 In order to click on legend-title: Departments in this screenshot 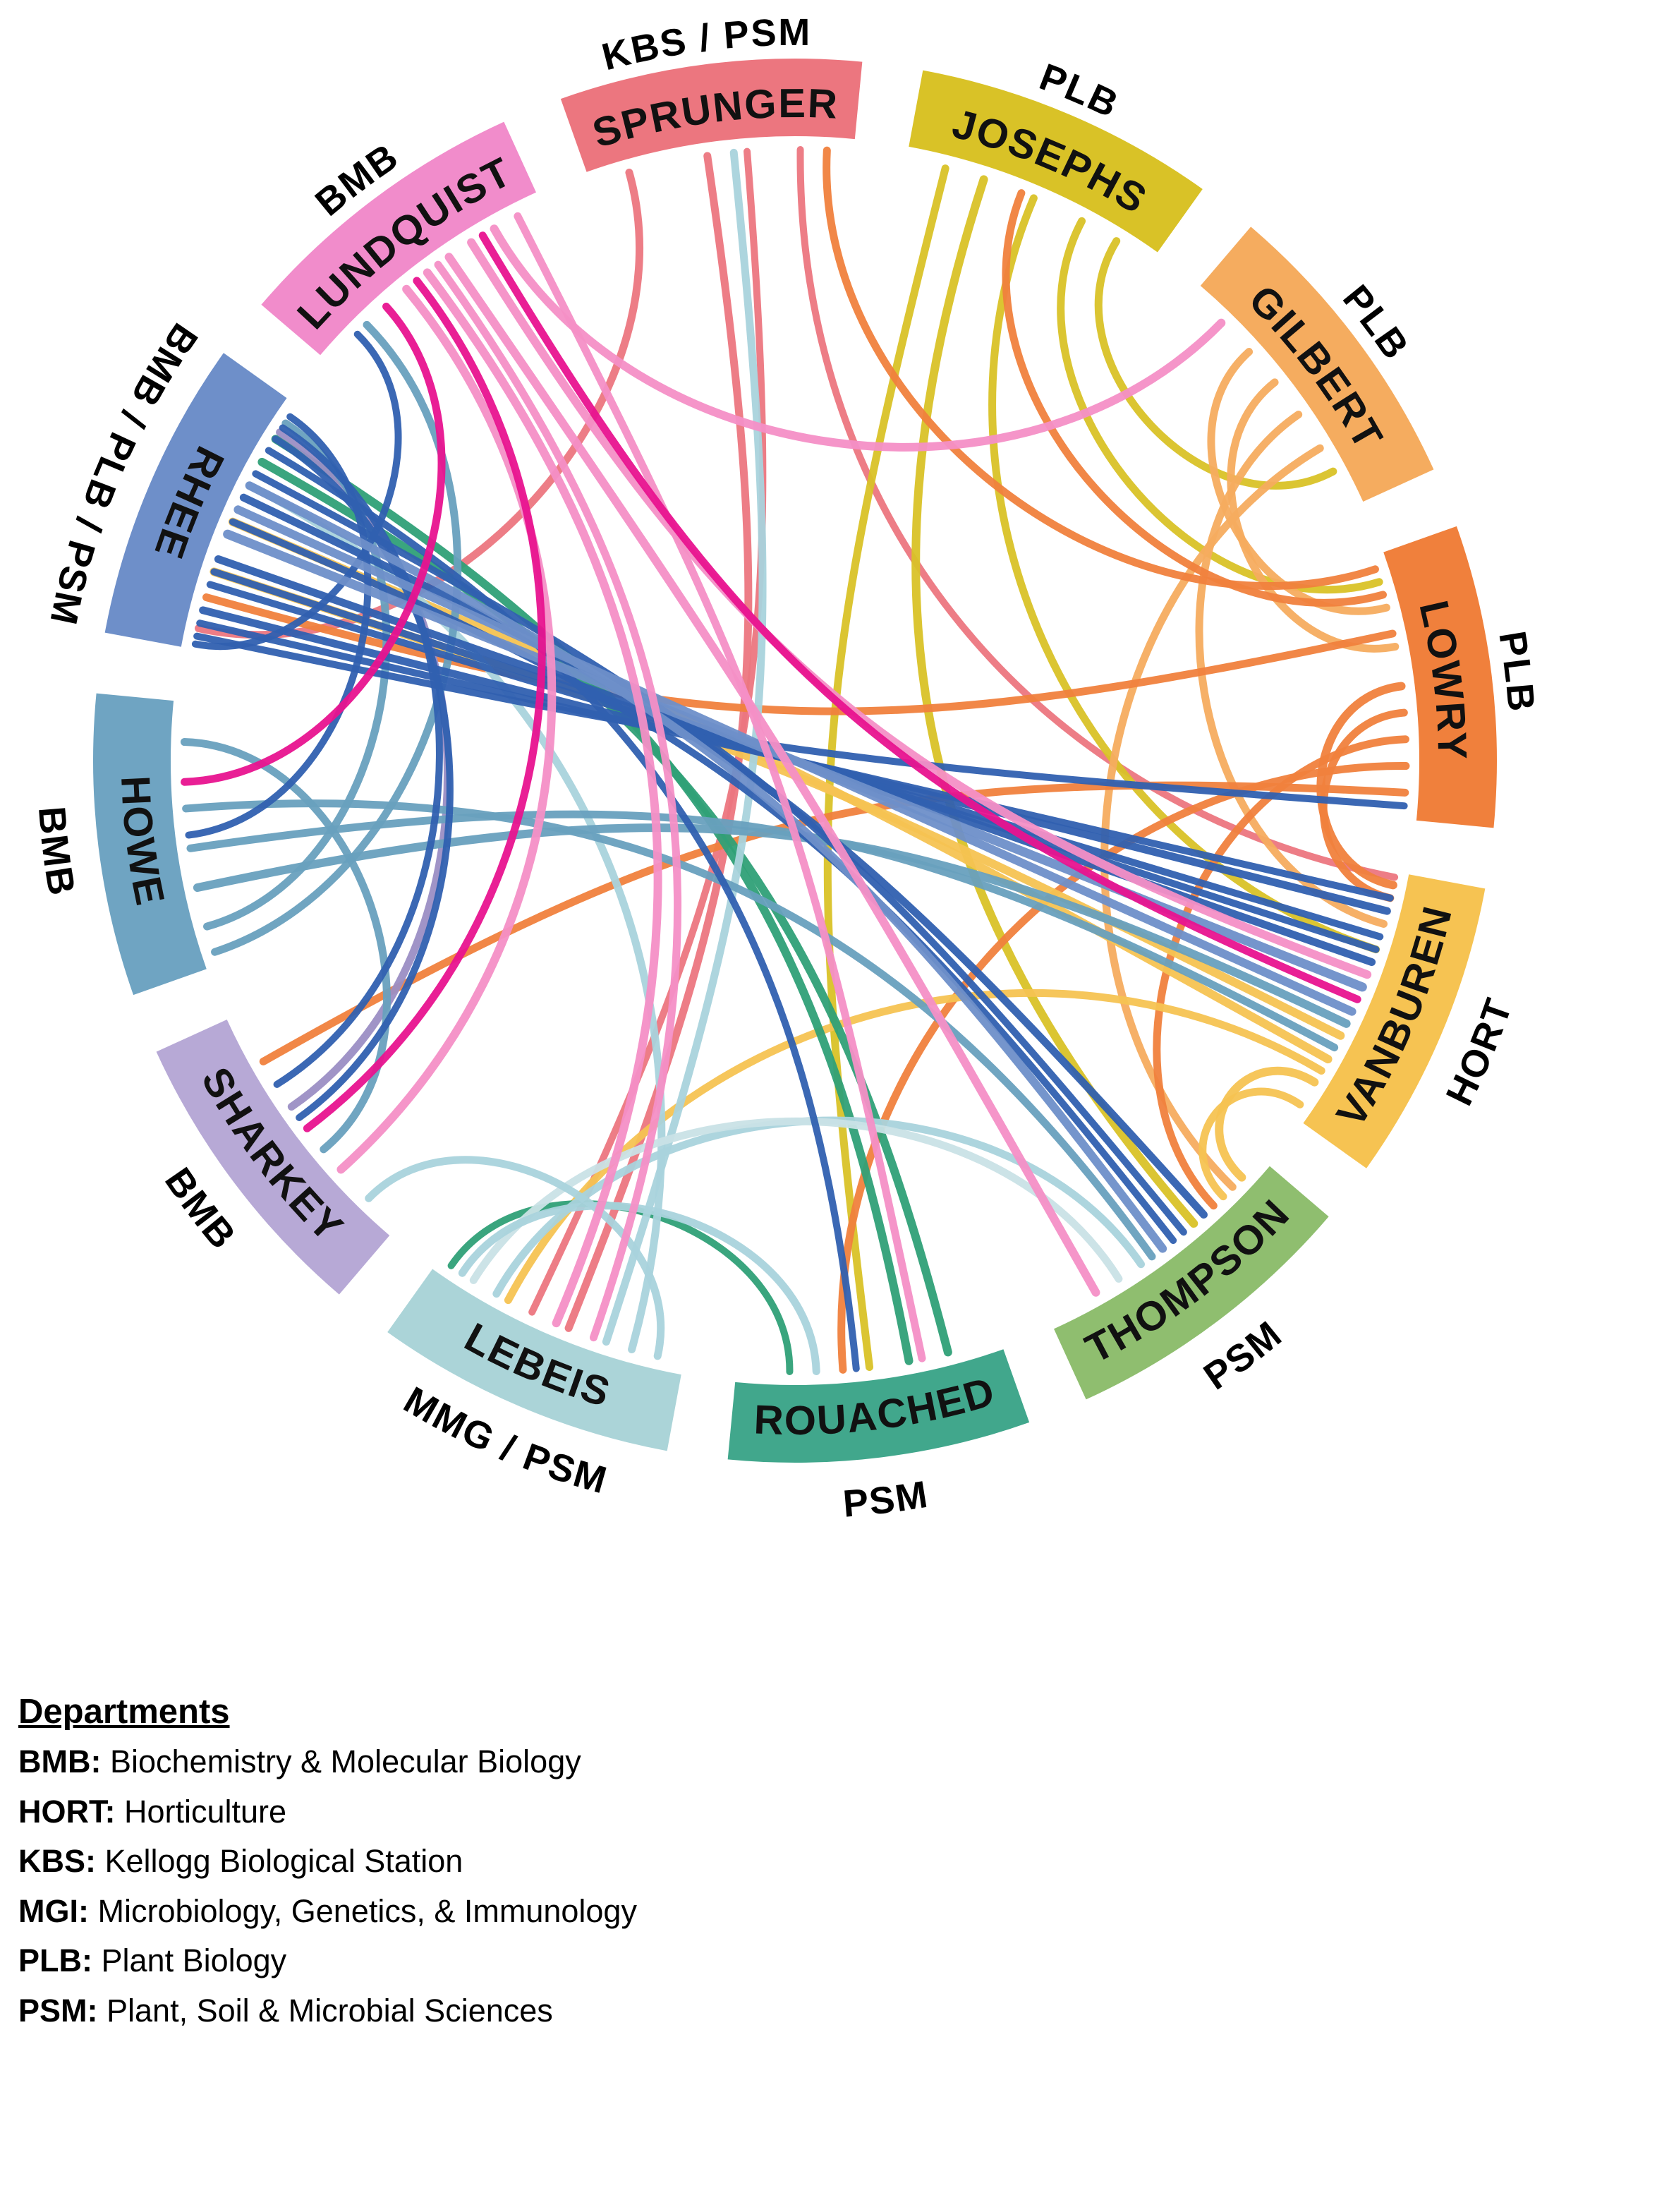, I will do `click(124, 1712)`.